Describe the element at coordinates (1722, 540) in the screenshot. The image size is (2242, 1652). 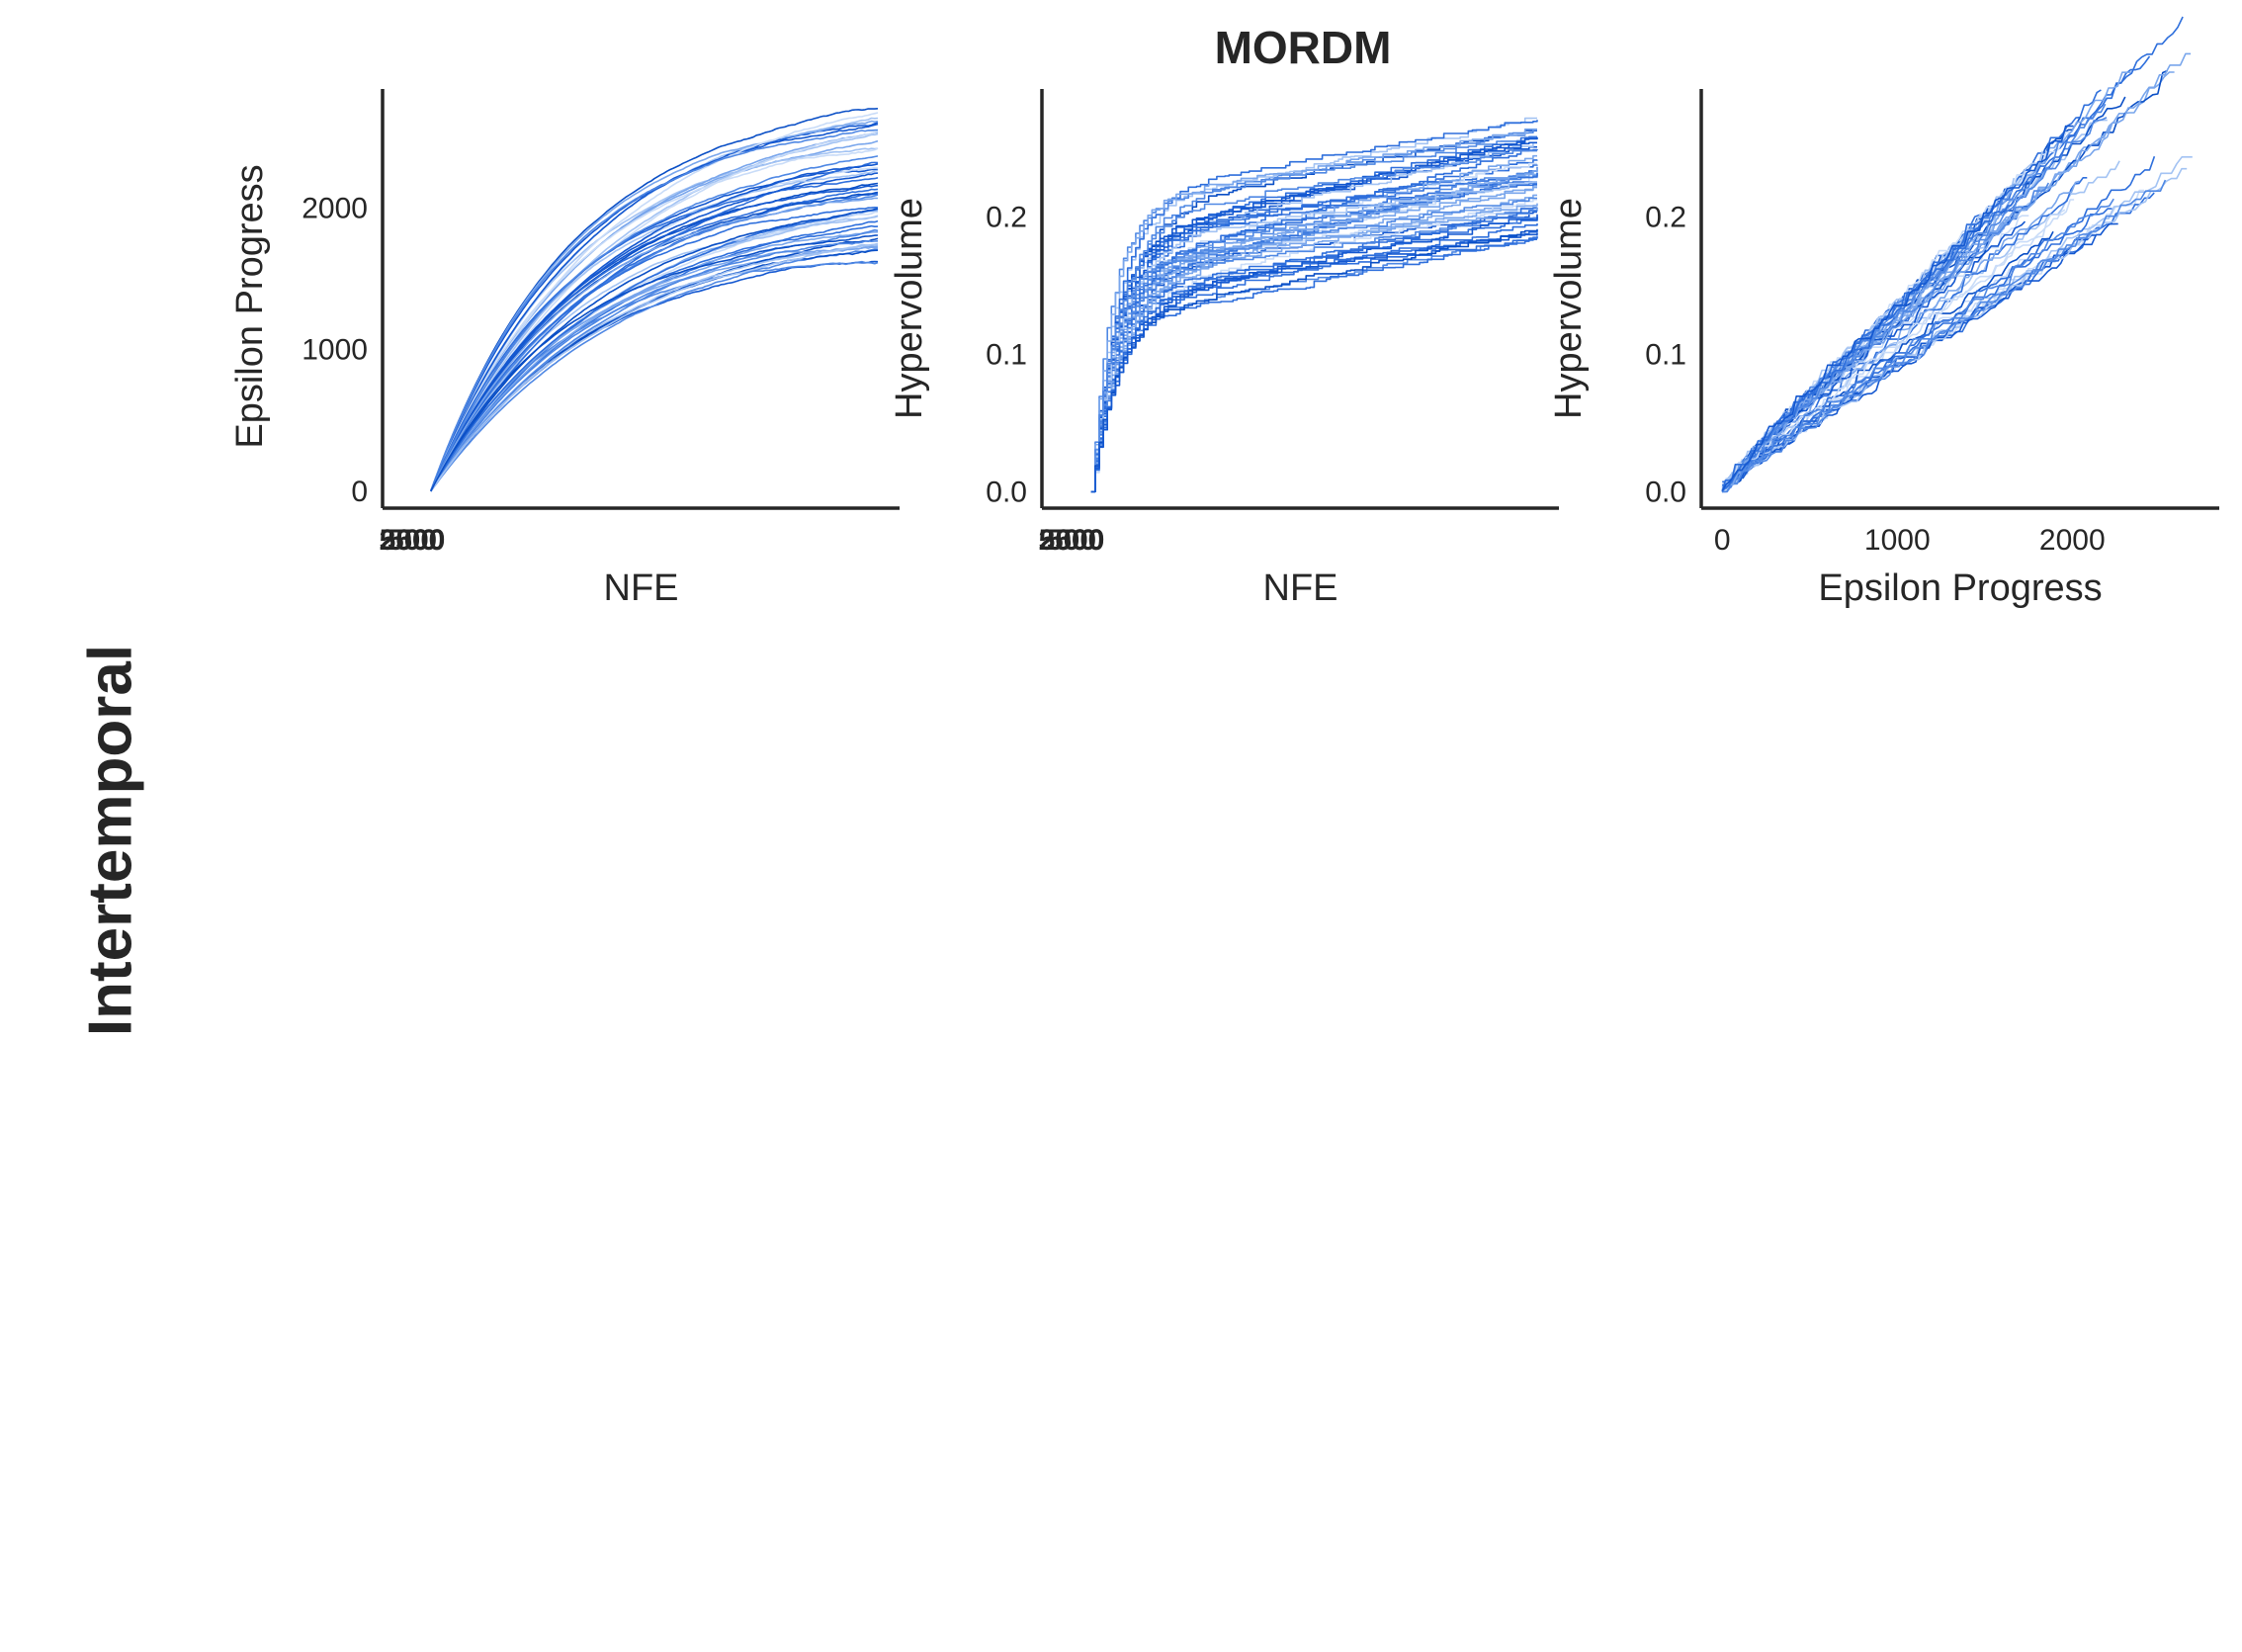
I see `x-tick-label: 0` at that location.